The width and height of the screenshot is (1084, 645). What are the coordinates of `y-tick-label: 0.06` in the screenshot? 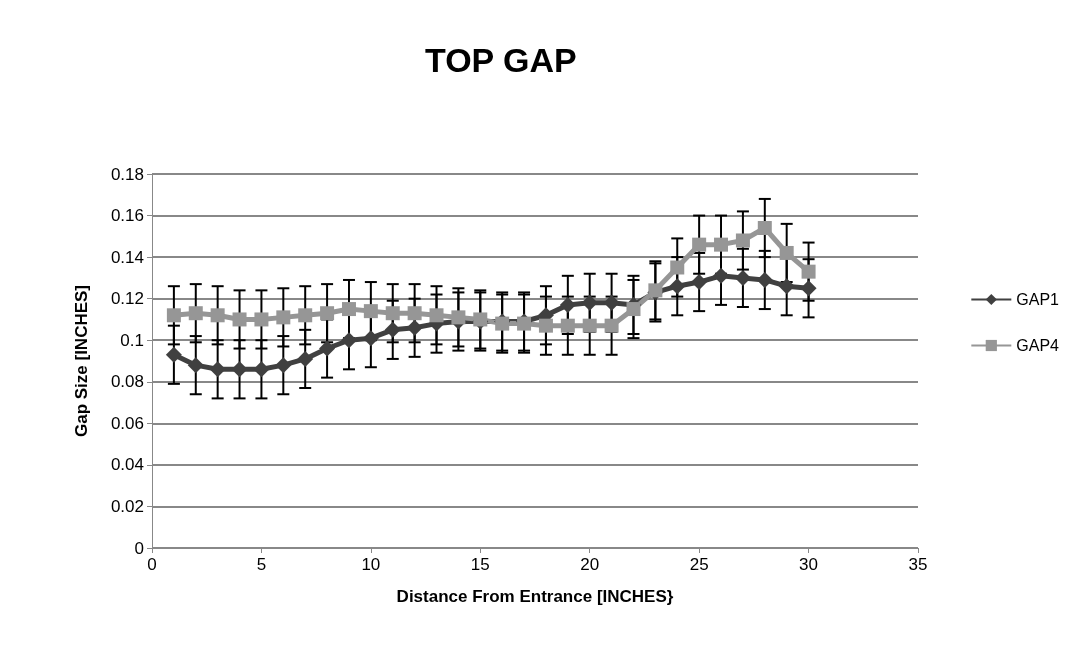 It's located at (127, 423).